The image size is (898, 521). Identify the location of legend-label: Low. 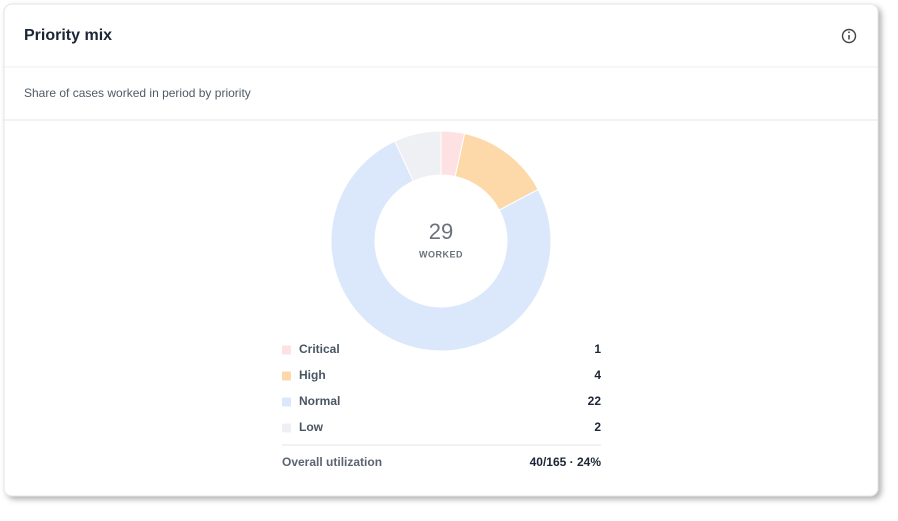
(311, 427).